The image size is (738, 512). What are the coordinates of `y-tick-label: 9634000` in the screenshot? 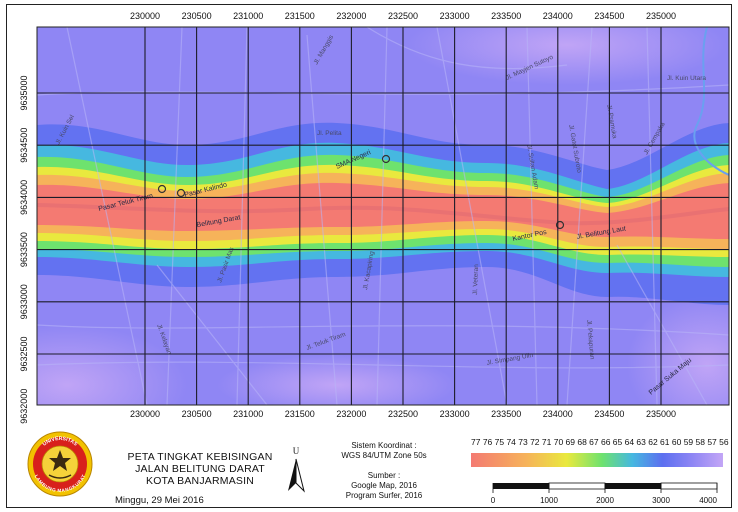 It's located at (24, 197).